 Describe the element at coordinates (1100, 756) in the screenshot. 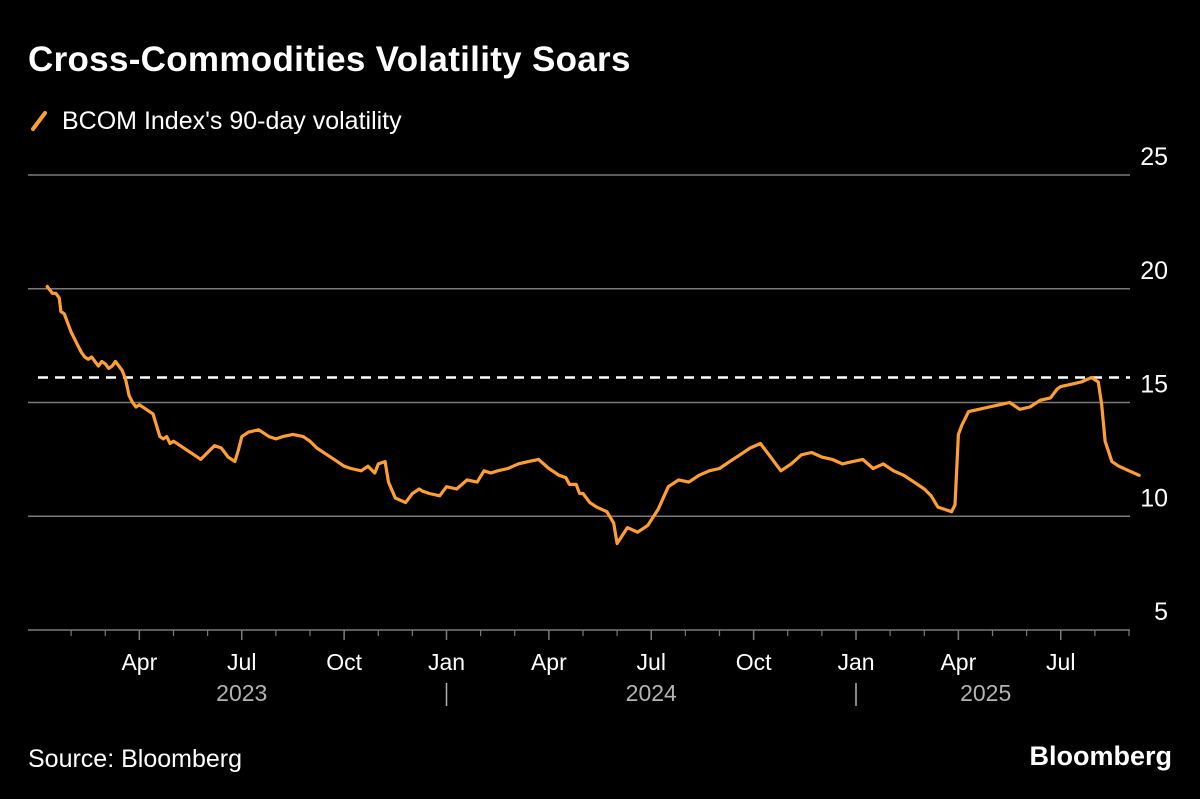

I see `bloomberg-logo: Bloomberg` at that location.